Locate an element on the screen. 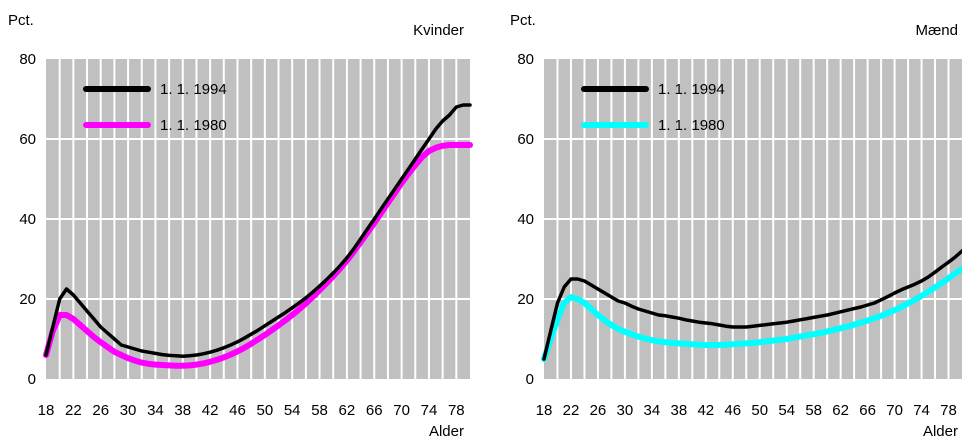 Image resolution: width=962 pixels, height=441 pixels. series-lines is located at coordinates (751, 305).